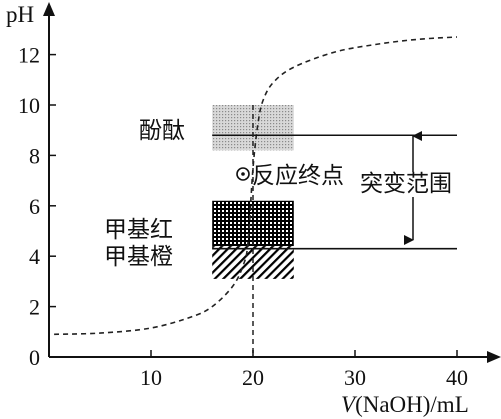  I want to click on y-axis-label: pH, so click(20, 14).